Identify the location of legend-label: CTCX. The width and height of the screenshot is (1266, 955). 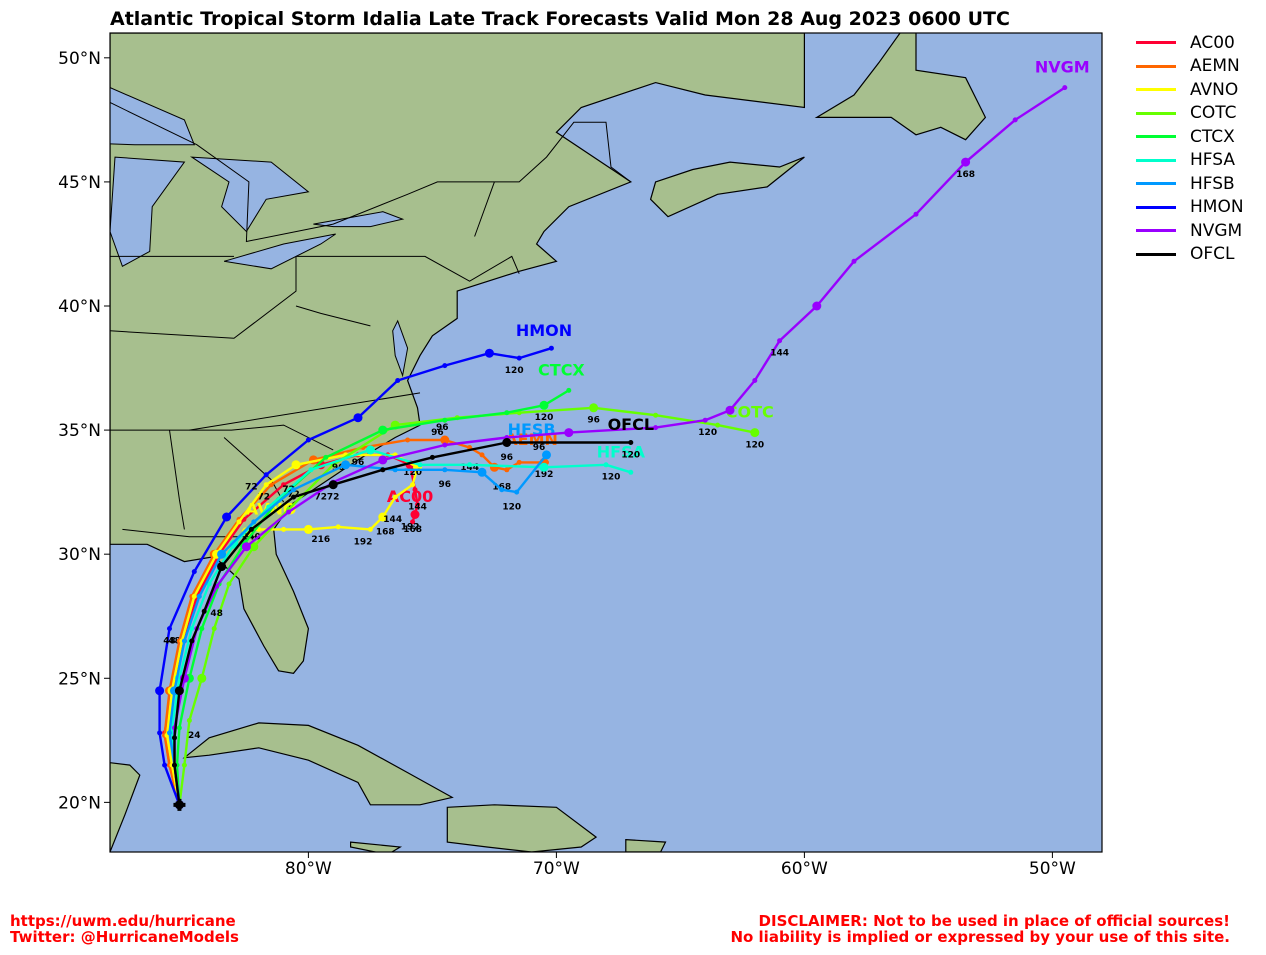
(1212, 136).